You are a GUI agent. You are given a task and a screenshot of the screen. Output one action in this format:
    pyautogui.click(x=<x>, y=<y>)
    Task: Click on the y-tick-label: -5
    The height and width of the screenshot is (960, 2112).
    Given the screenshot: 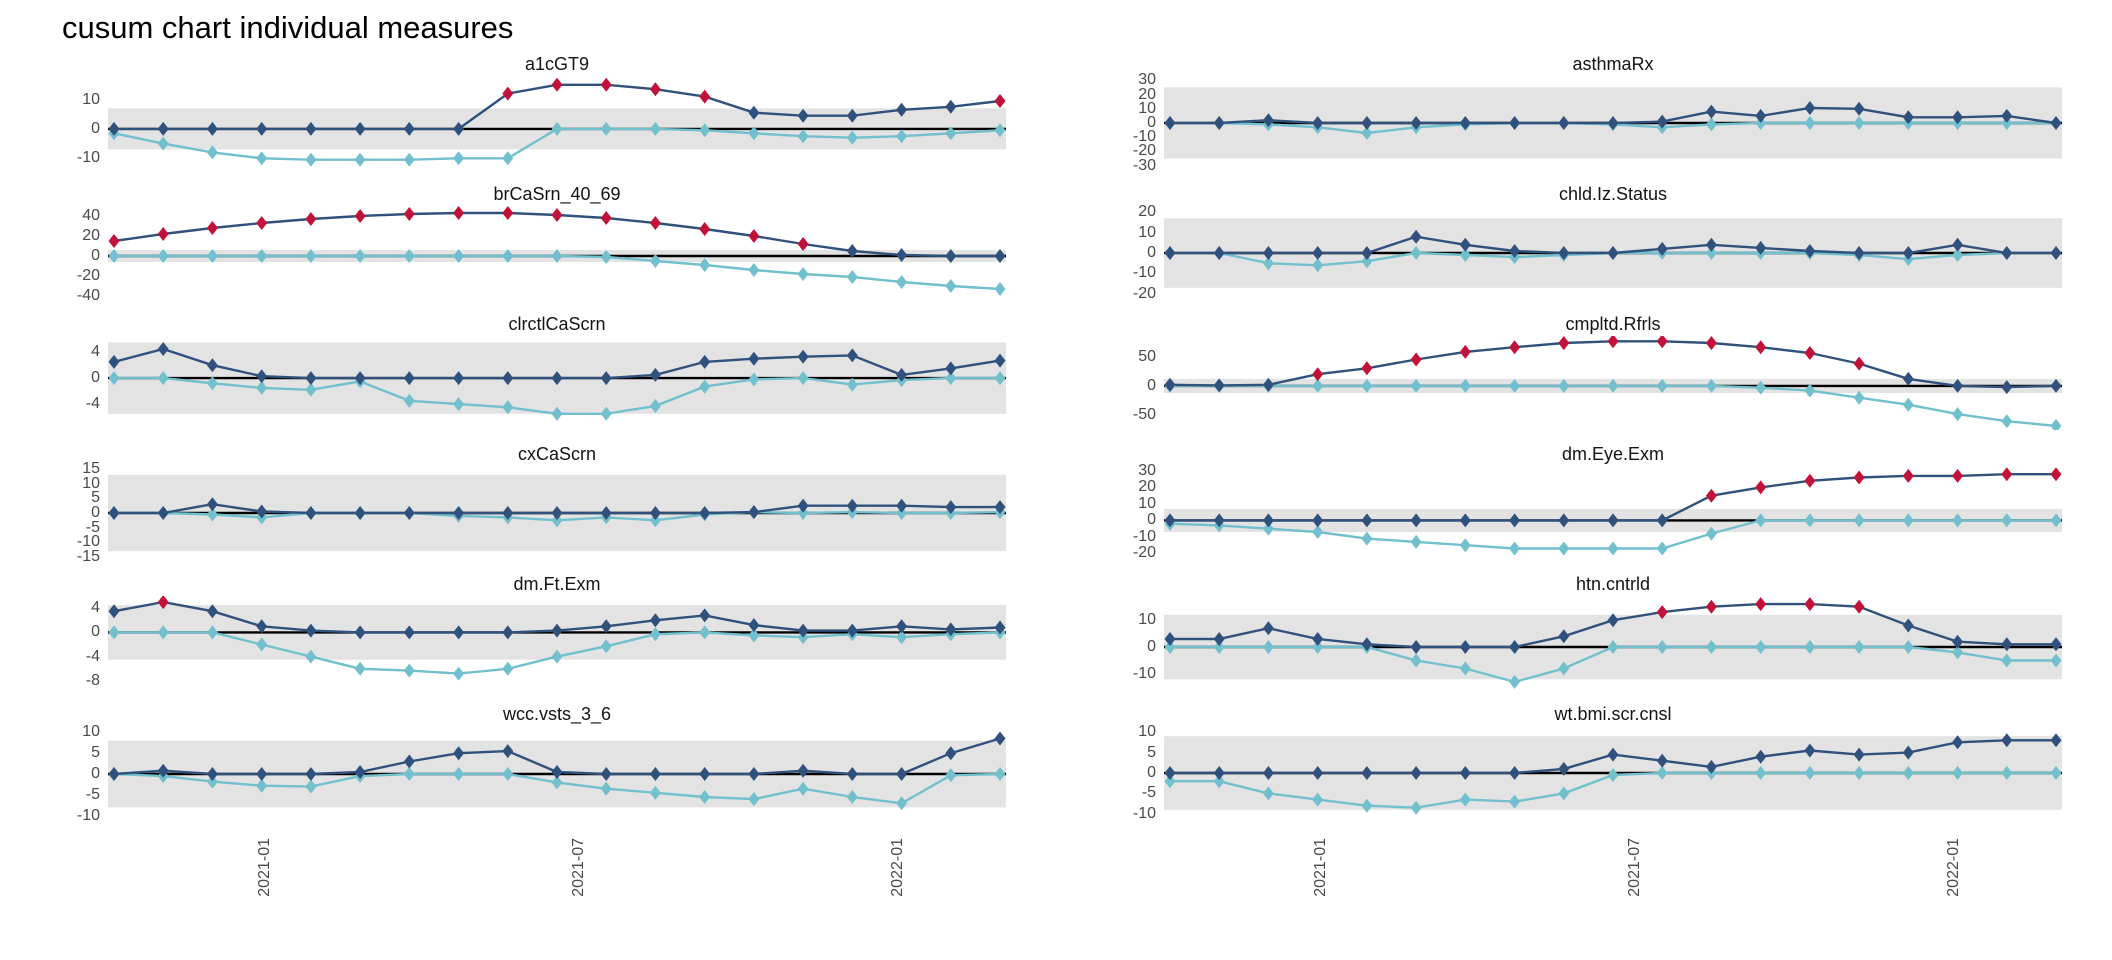 What is the action you would take?
    pyautogui.click(x=1148, y=793)
    